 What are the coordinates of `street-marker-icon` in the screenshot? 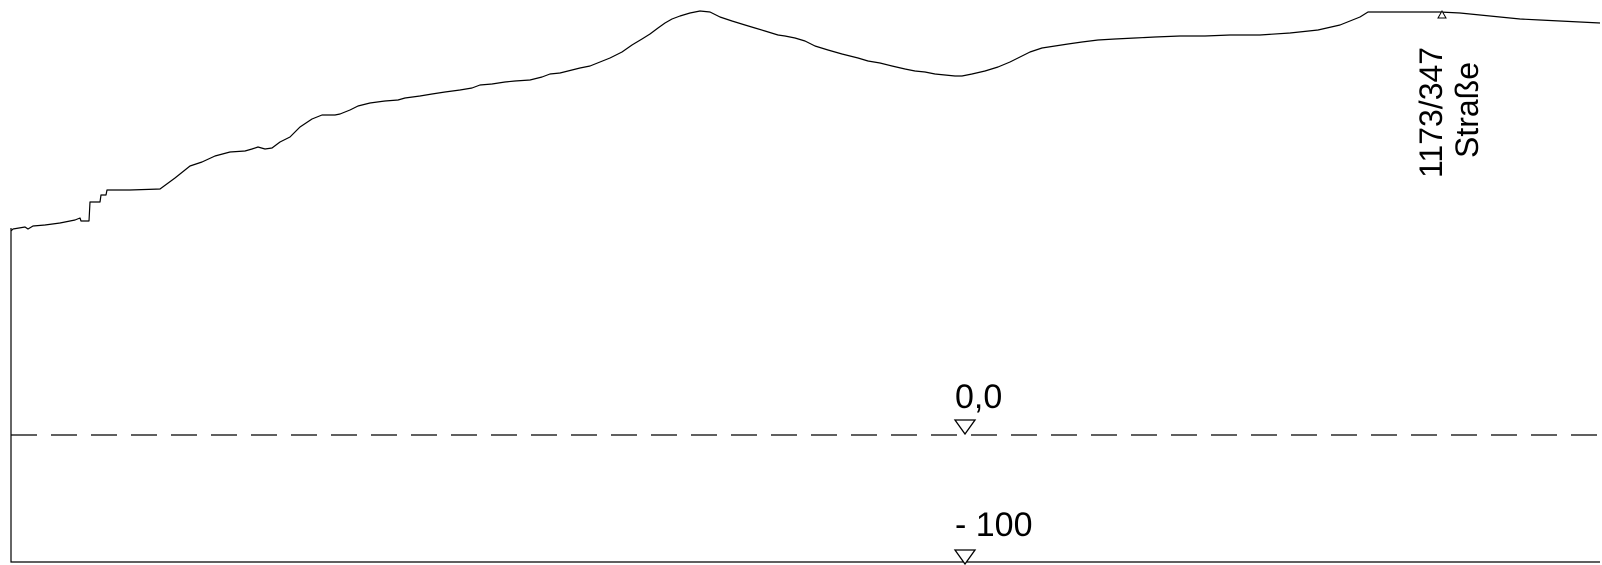 It's located at (1442, 14).